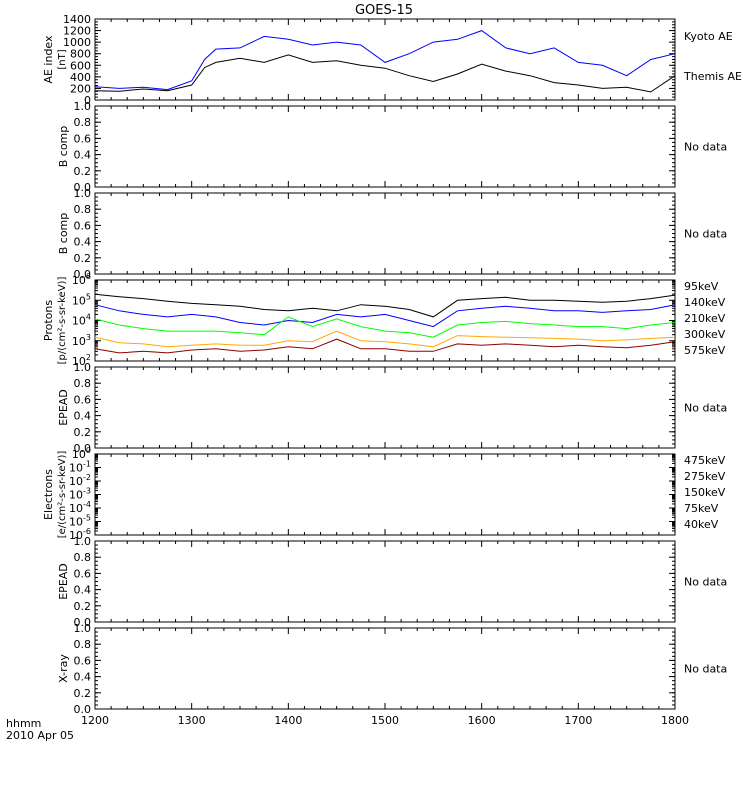 The height and width of the screenshot is (800, 750). I want to click on y-tick-label: 400, so click(80, 77).